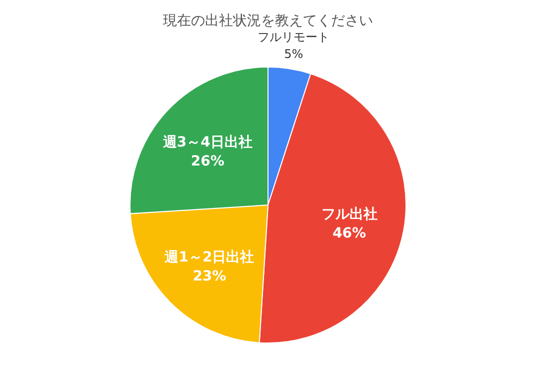 The image size is (536, 382). What do you see at coordinates (294, 37) in the screenshot?
I see `slice-label: フルリモート` at bounding box center [294, 37].